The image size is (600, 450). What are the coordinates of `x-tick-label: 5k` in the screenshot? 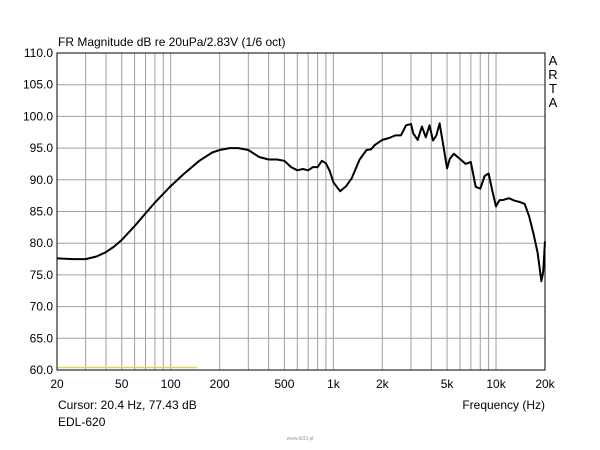 It's located at (448, 384).